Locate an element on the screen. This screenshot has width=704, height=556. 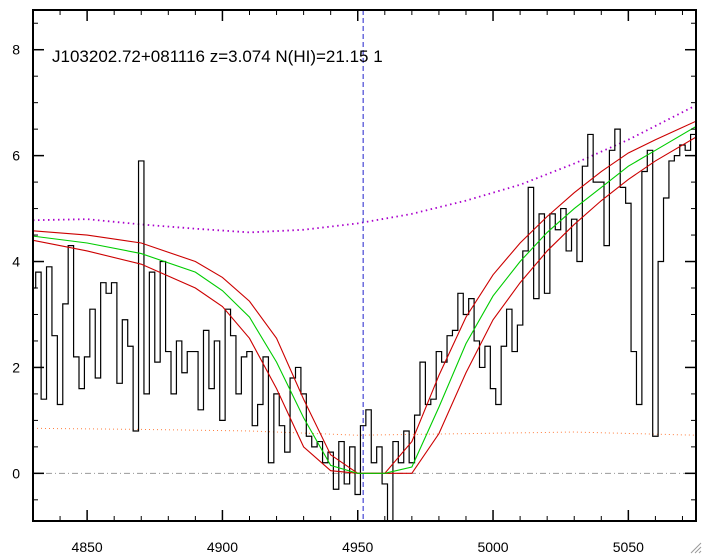
x-tick-label: 4850 is located at coordinates (87, 547).